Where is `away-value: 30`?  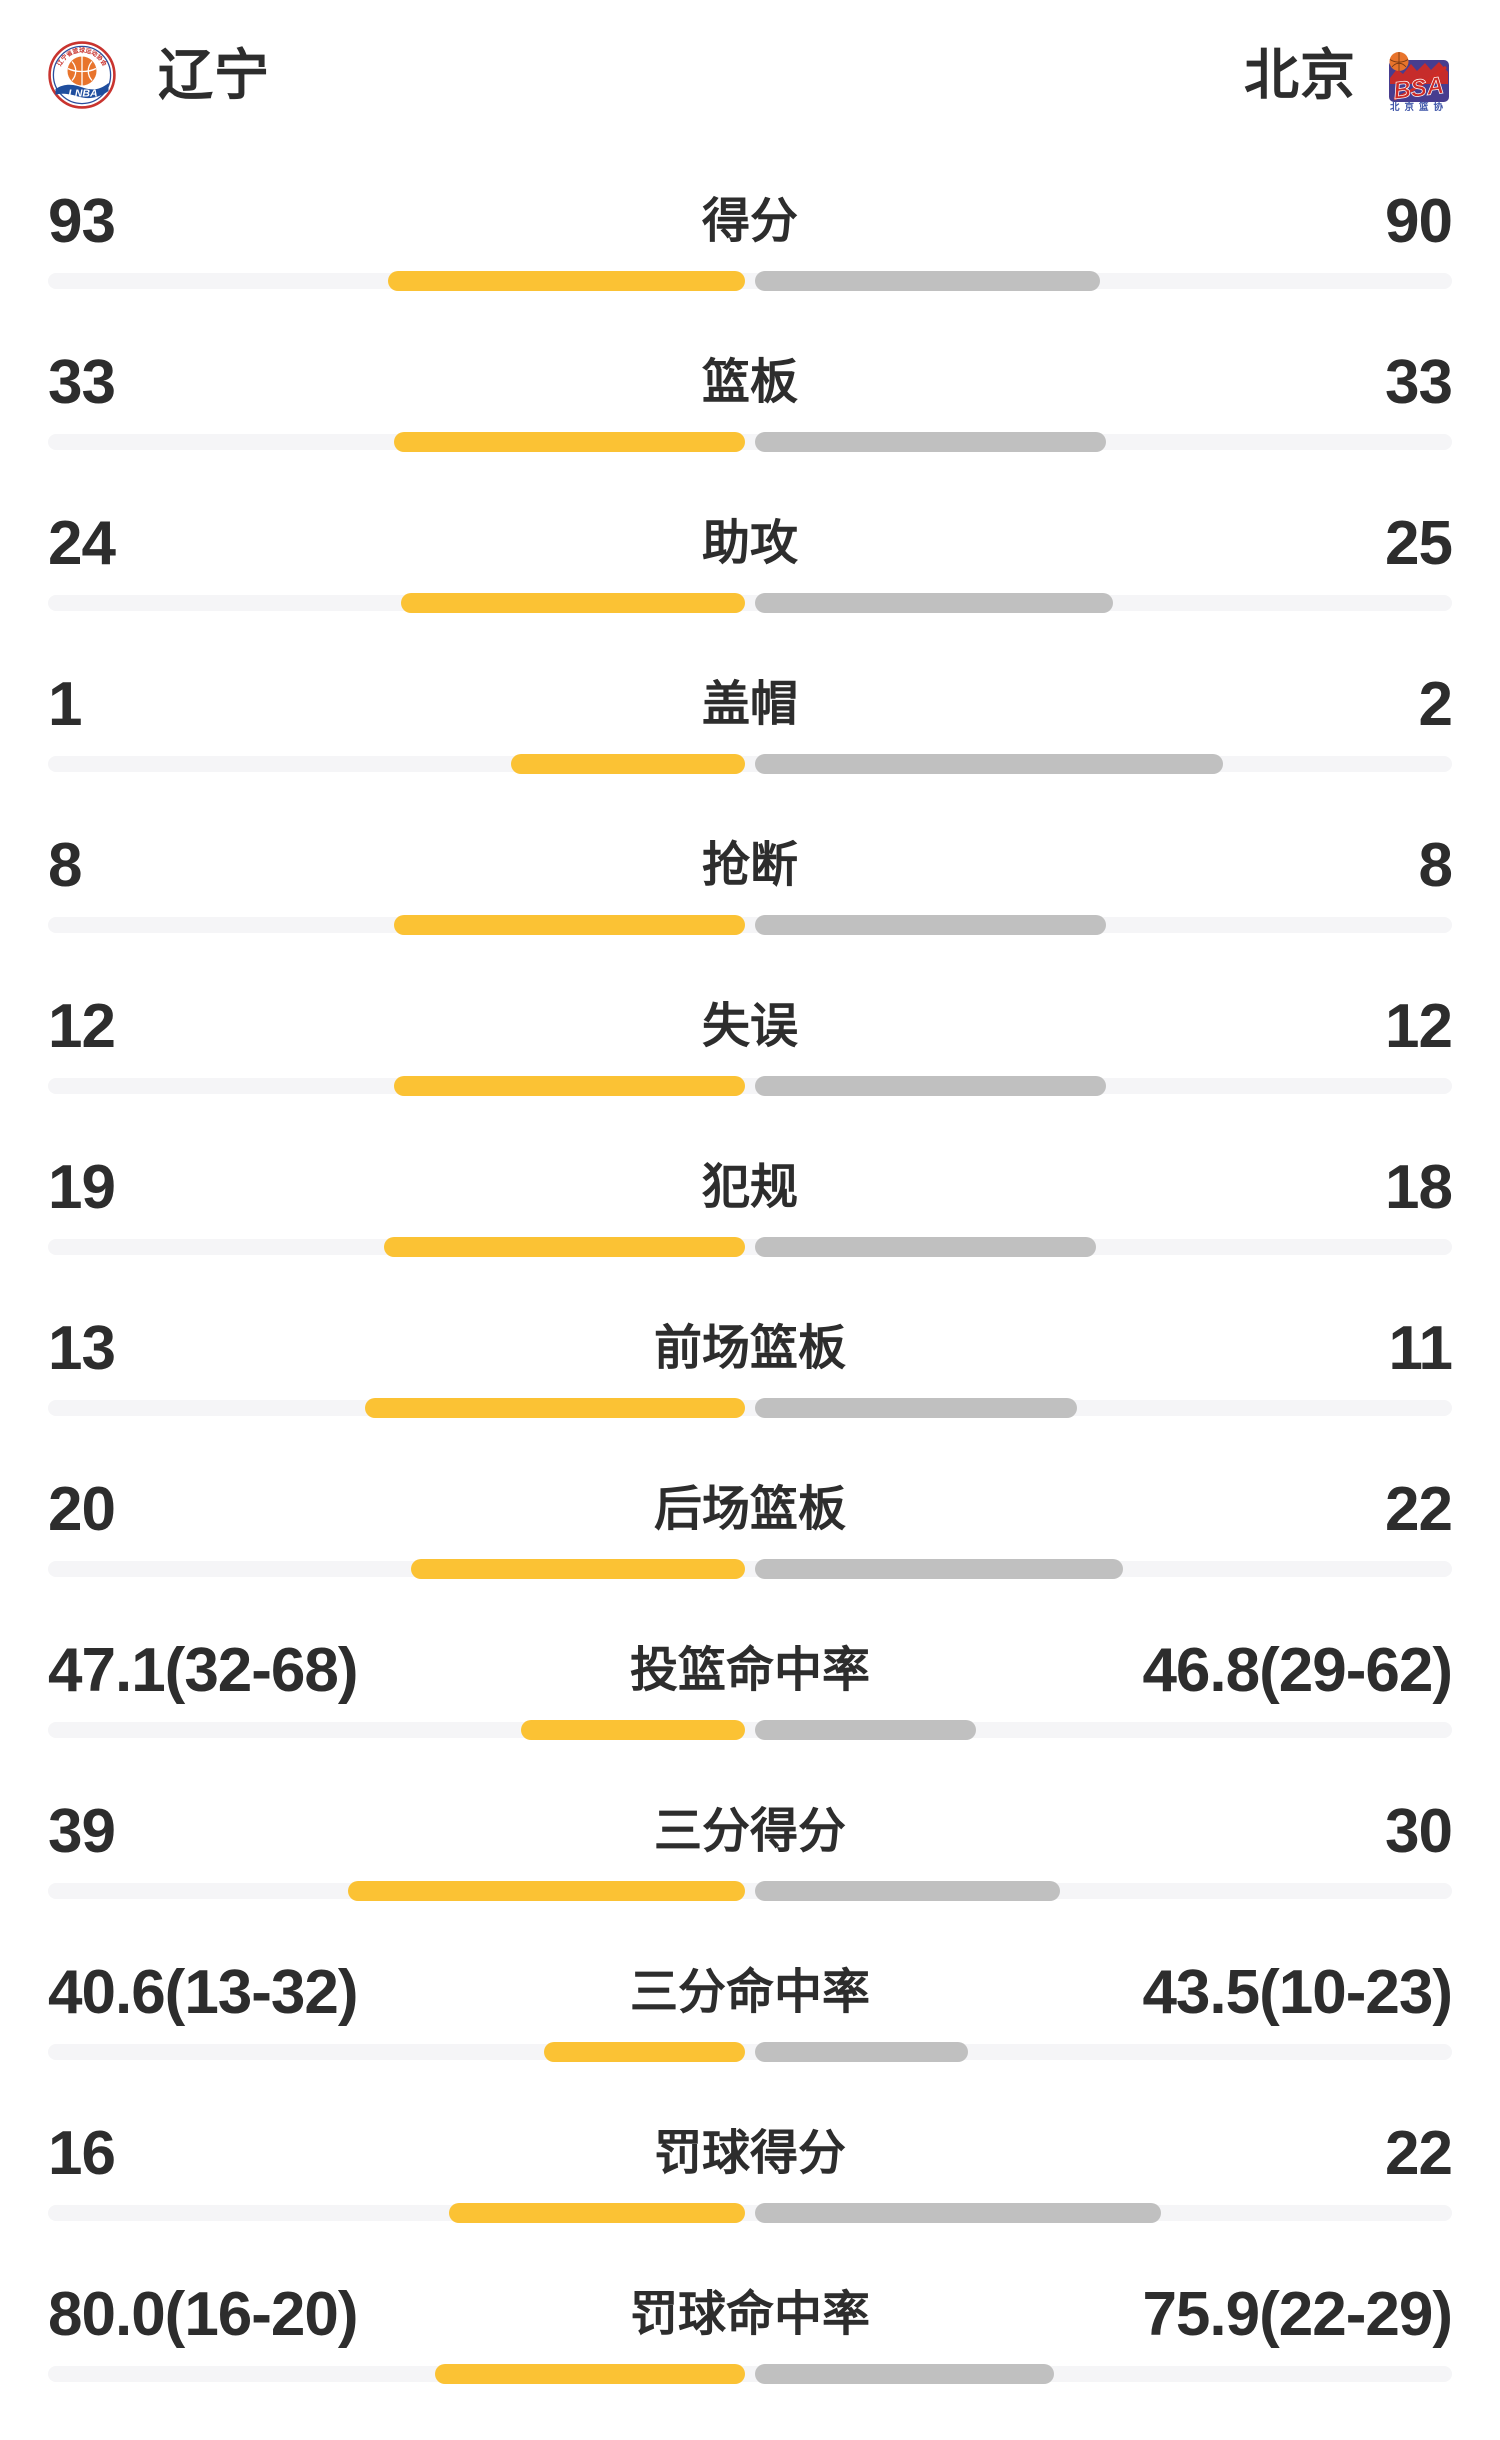
away-value: 30 is located at coordinates (1419, 1831).